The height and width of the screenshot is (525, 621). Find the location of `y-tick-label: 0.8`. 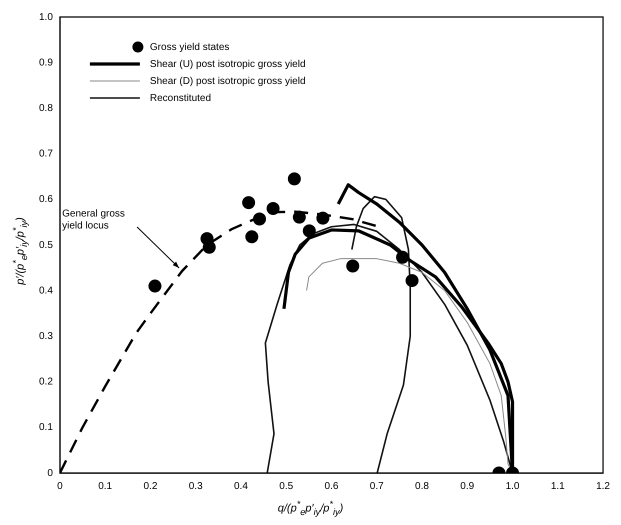

y-tick-label: 0.8 is located at coordinates (46, 108).